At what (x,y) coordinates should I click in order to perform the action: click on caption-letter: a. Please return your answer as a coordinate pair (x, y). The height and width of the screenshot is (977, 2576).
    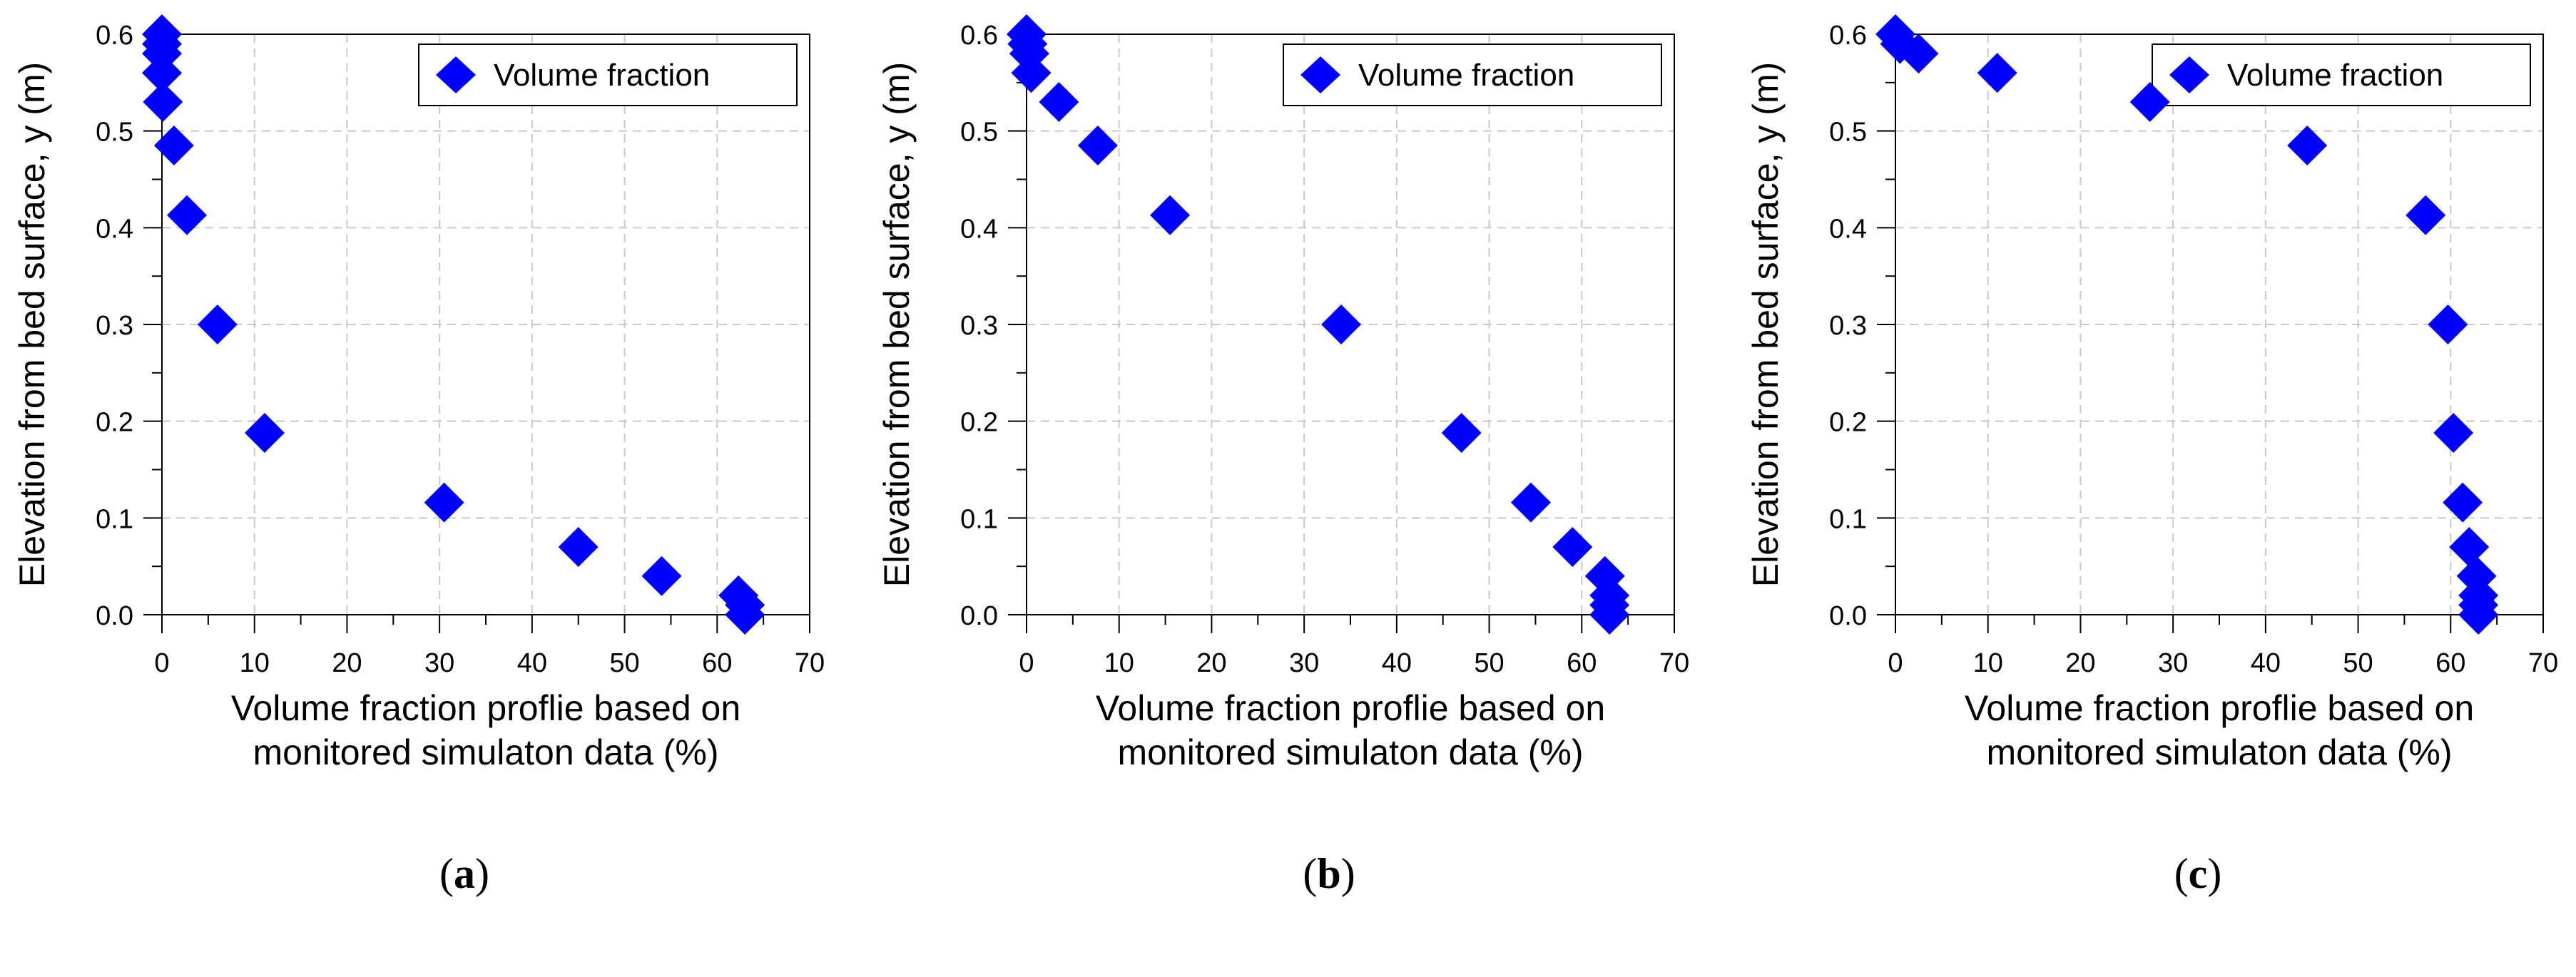
    Looking at the image, I should click on (464, 873).